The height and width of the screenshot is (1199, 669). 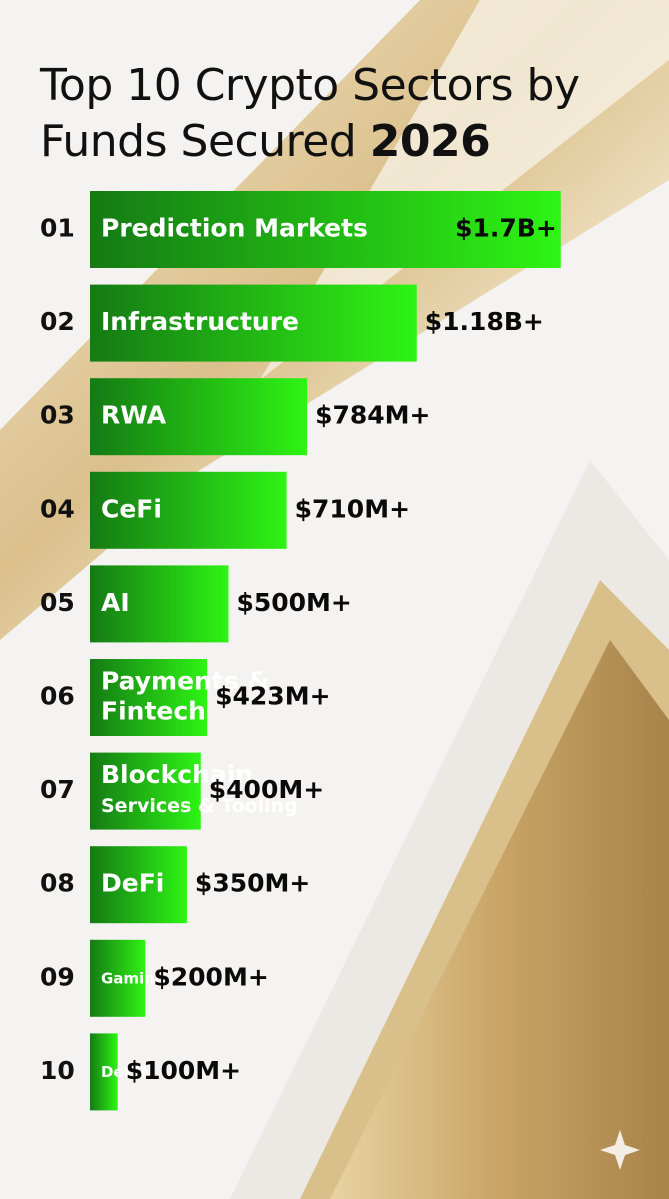 I want to click on category-label: CeFi, so click(x=131, y=508).